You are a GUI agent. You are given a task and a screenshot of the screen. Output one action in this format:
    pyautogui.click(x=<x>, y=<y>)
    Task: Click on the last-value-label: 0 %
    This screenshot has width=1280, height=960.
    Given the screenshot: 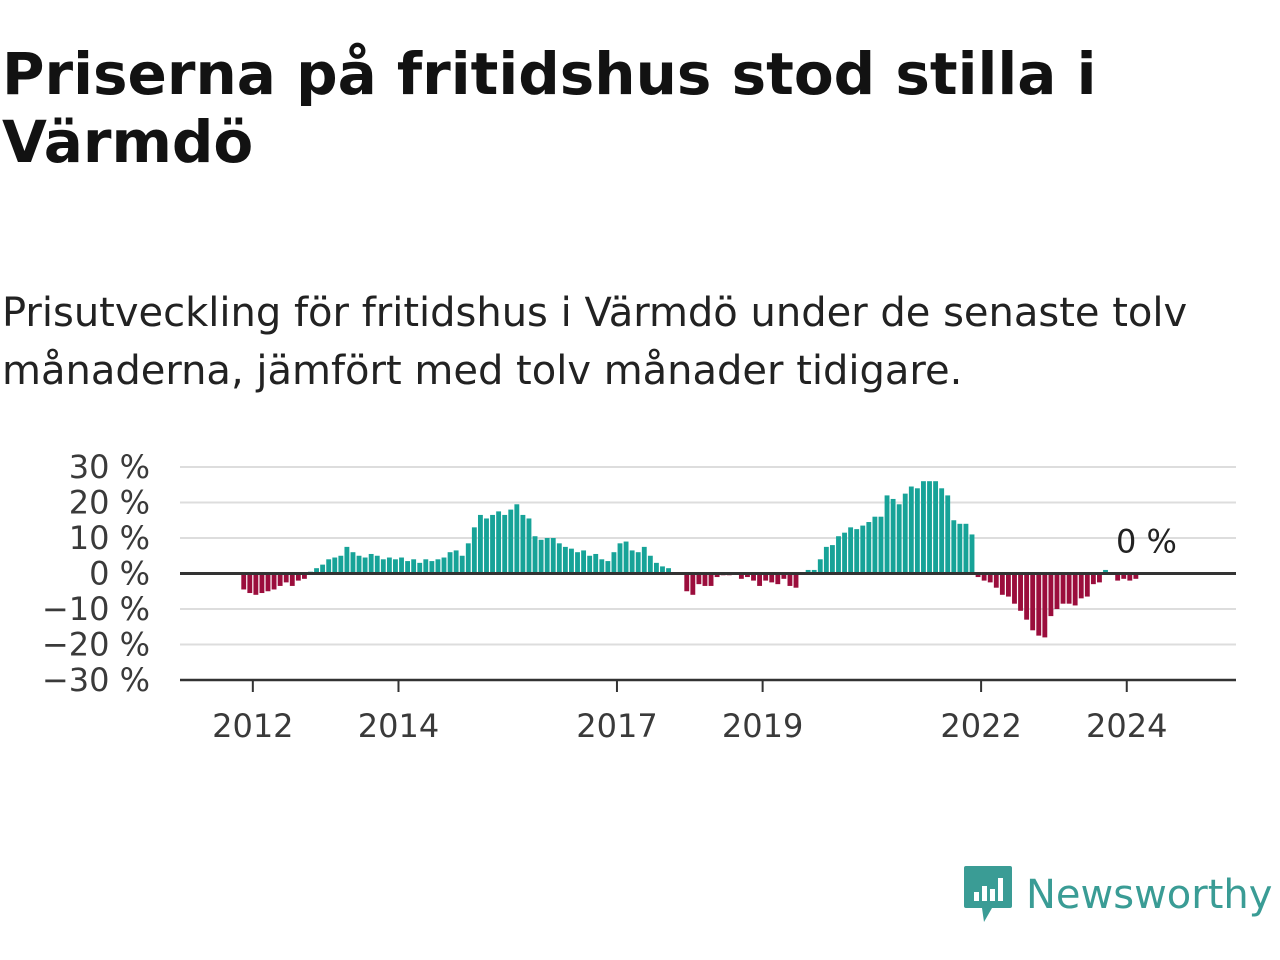 What is the action you would take?
    pyautogui.click(x=1146, y=542)
    